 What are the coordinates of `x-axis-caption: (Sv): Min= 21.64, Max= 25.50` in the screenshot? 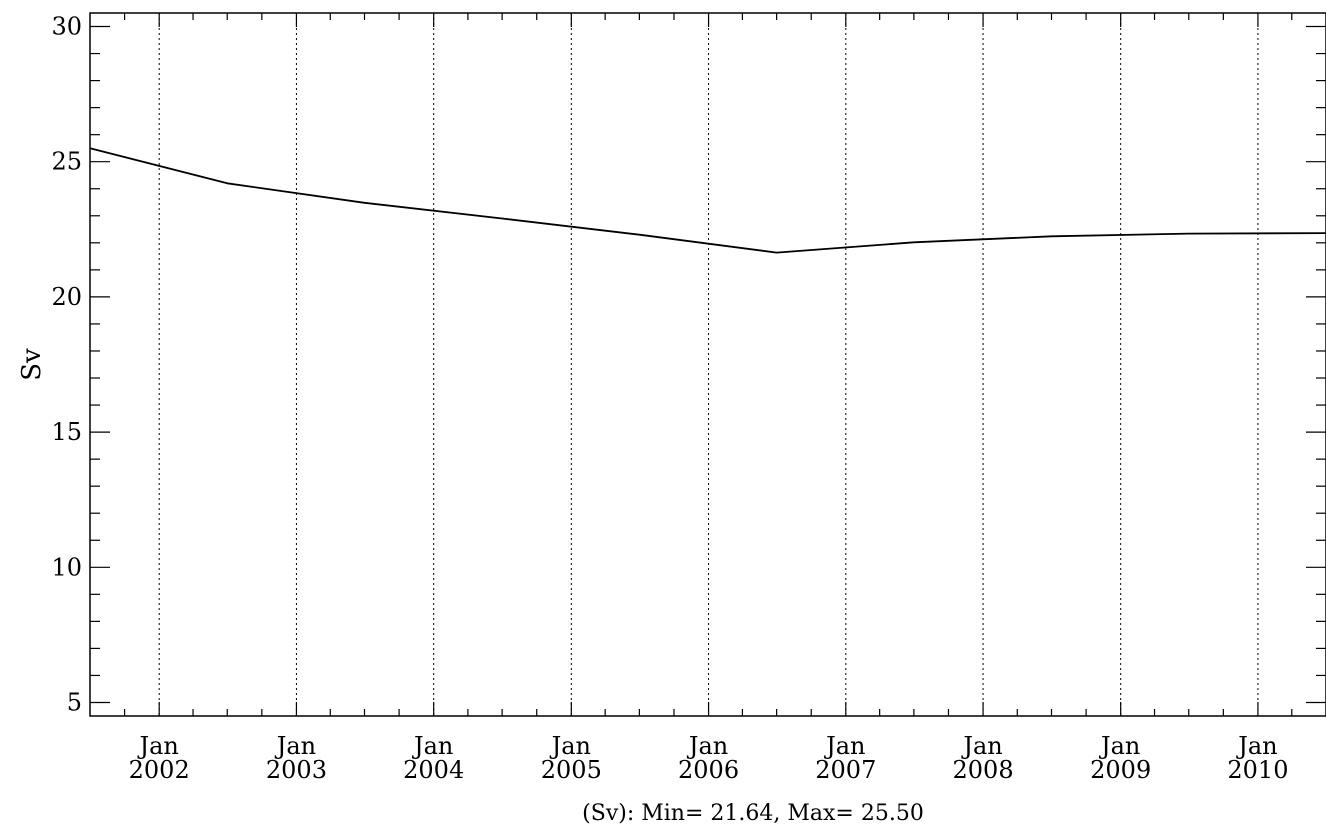 It's located at (753, 813).